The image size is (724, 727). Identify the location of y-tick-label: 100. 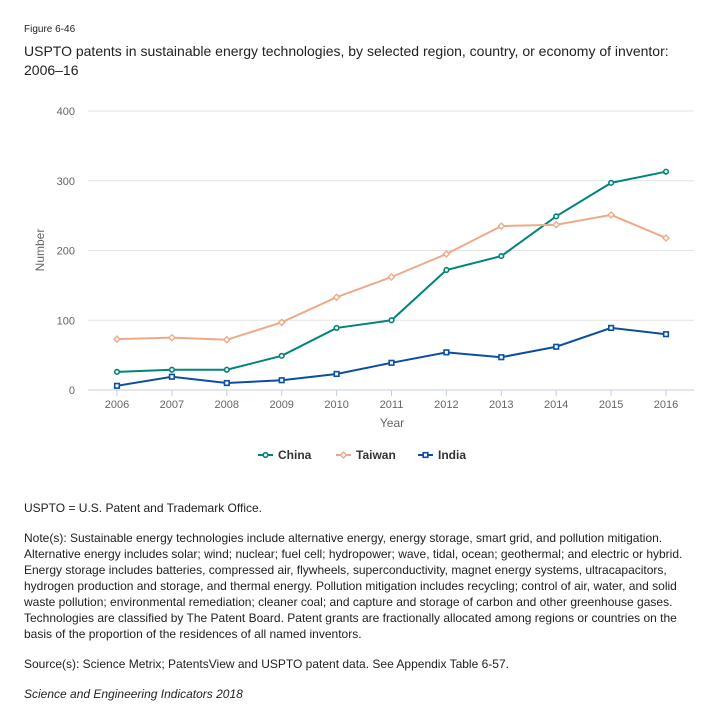
(66, 321).